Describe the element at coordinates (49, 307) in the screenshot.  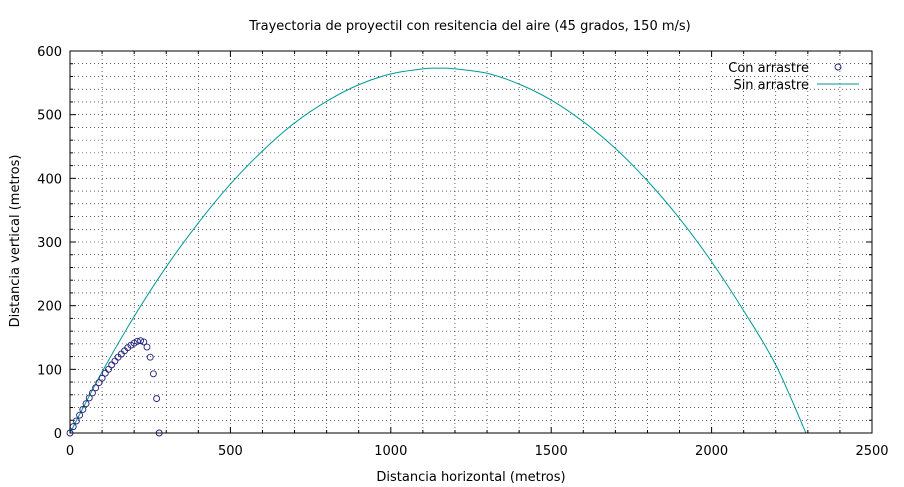
I see `y-tick-label: 200` at that location.